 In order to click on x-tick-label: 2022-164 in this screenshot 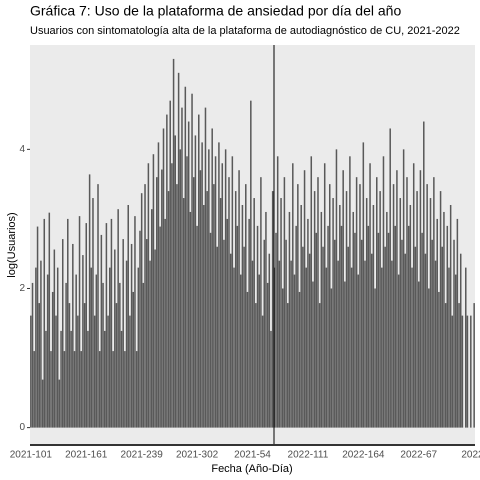, I will do `click(363, 455)`.